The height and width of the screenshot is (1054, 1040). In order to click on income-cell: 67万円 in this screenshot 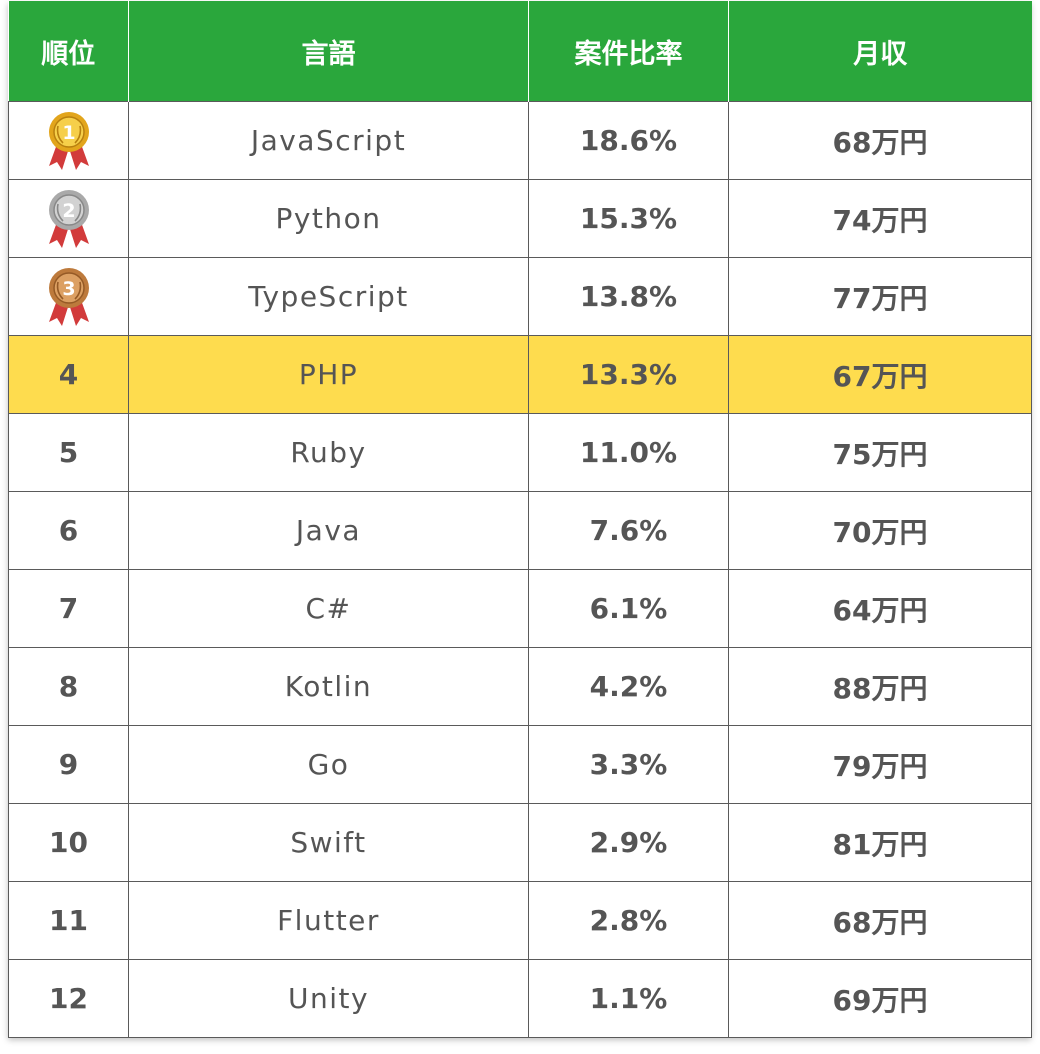, I will do `click(880, 374)`.